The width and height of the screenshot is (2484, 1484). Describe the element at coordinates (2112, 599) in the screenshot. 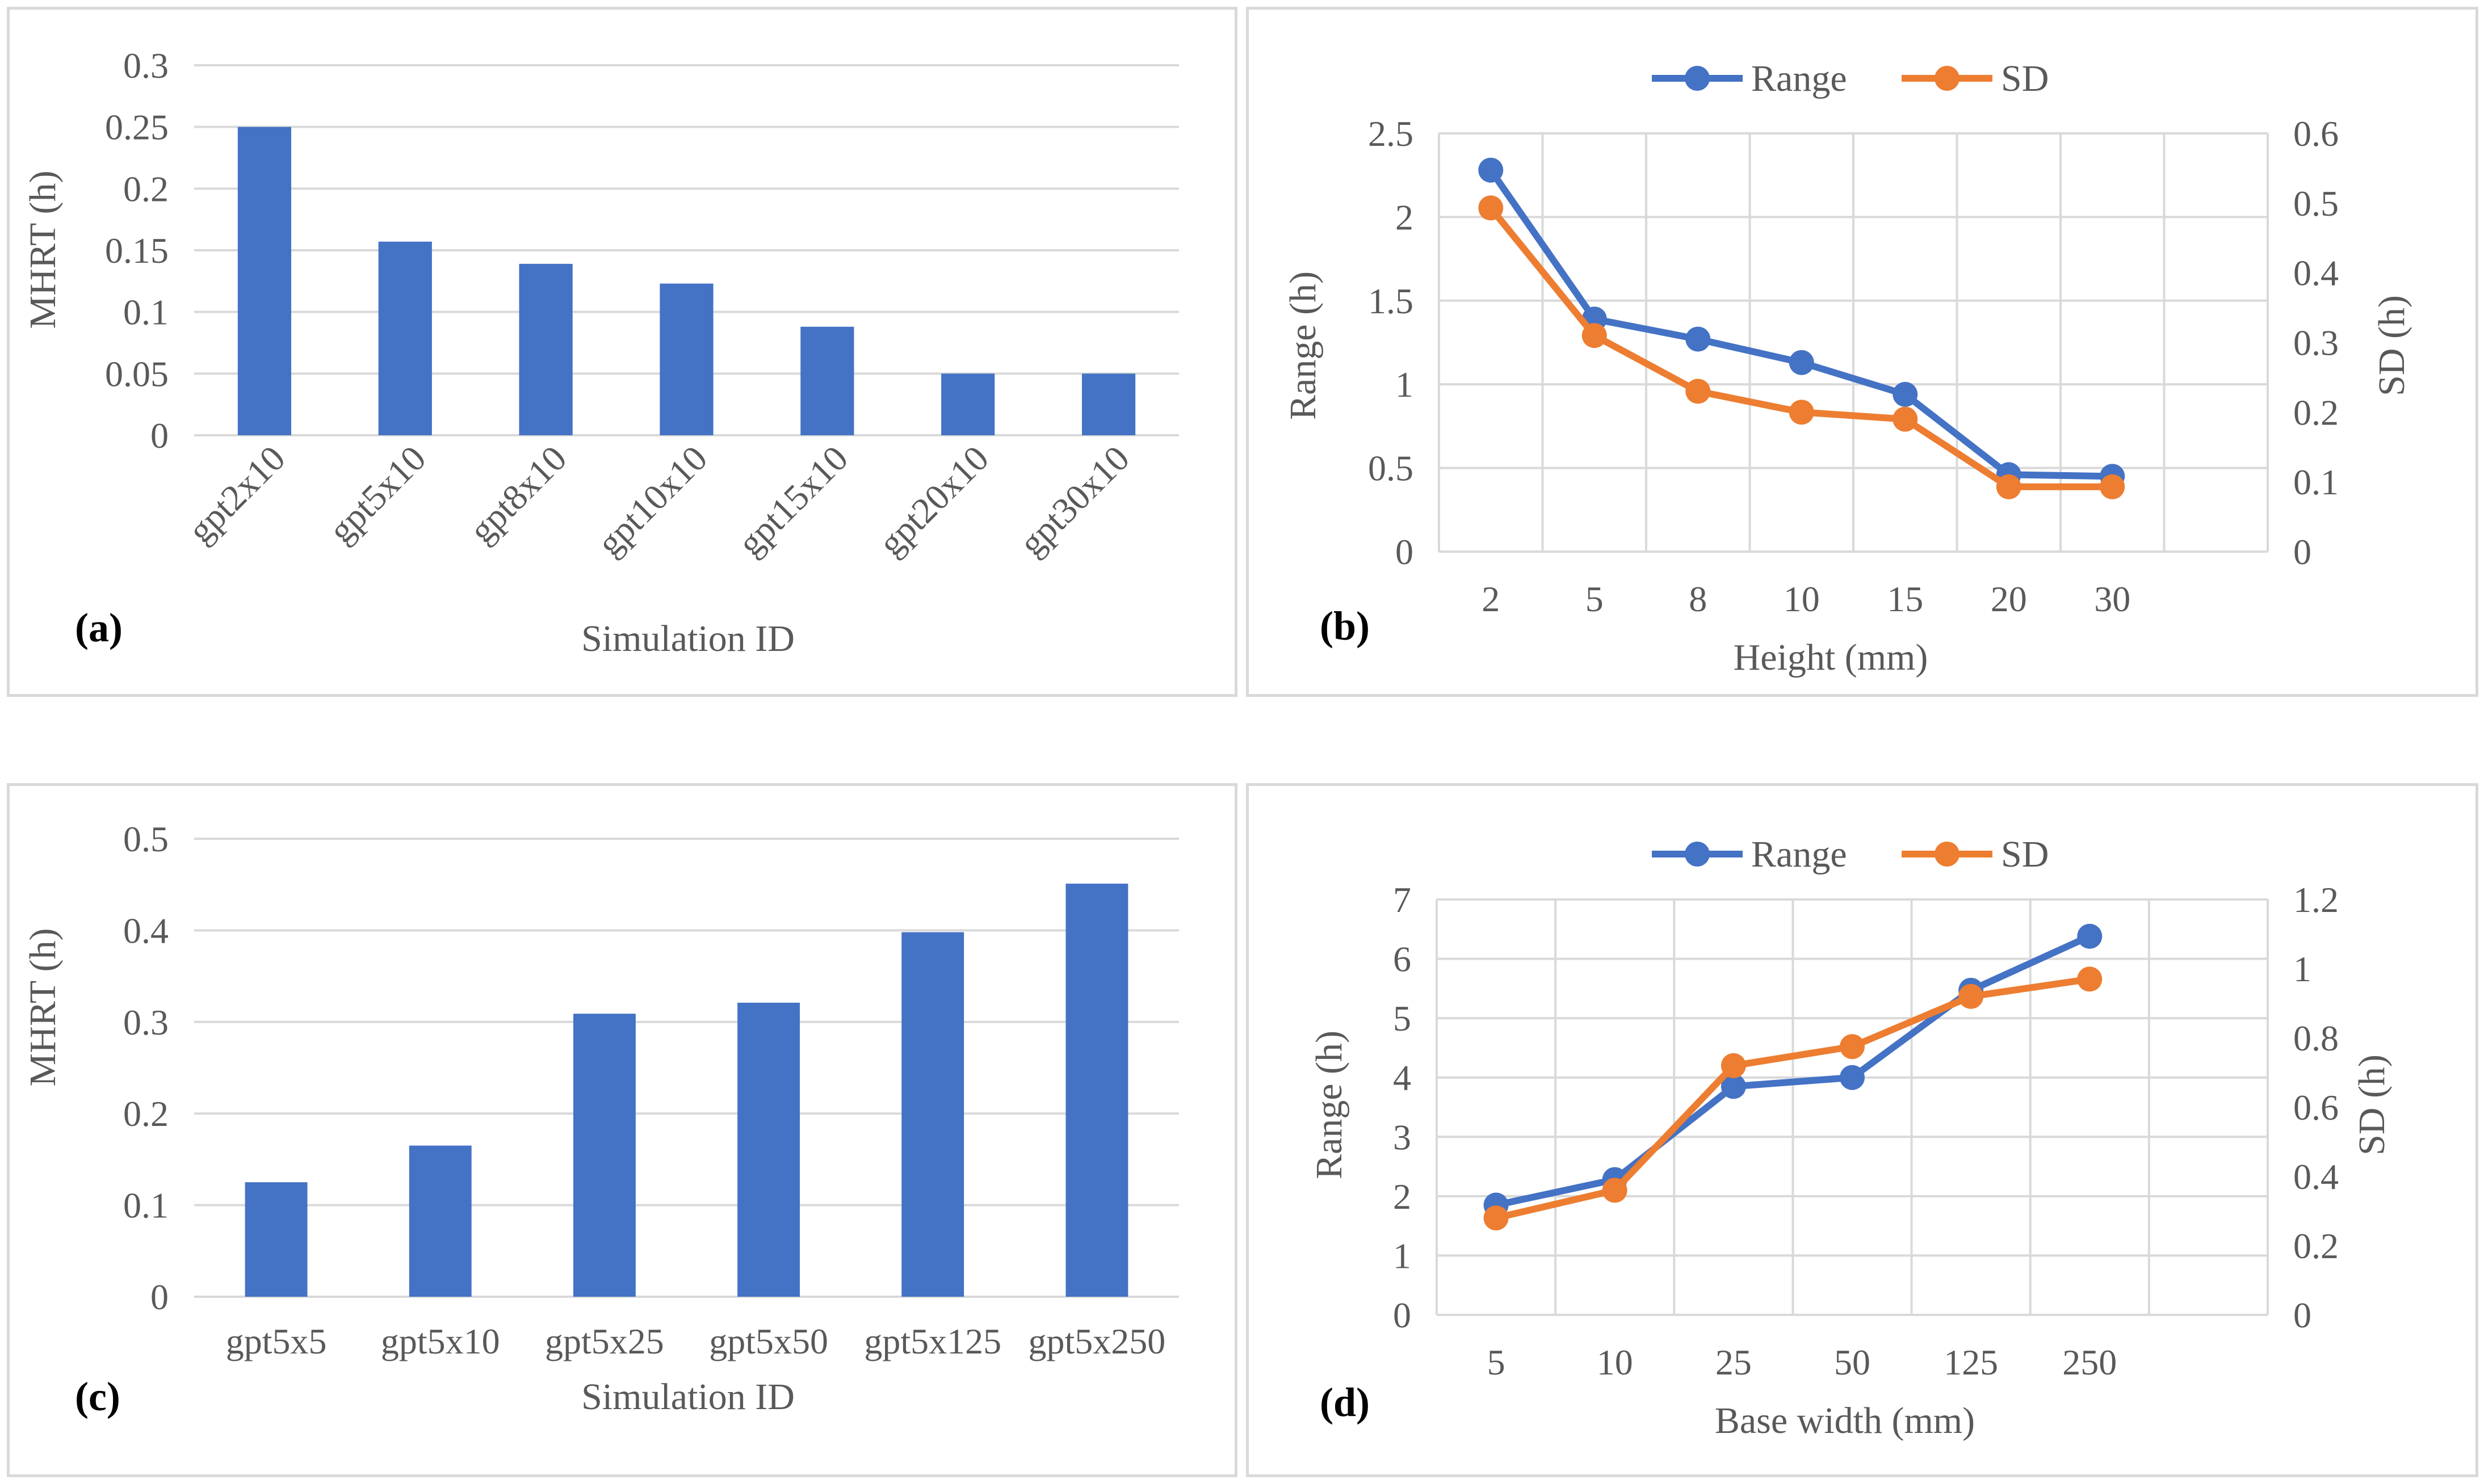

I see `x-tick-label: 30` at that location.